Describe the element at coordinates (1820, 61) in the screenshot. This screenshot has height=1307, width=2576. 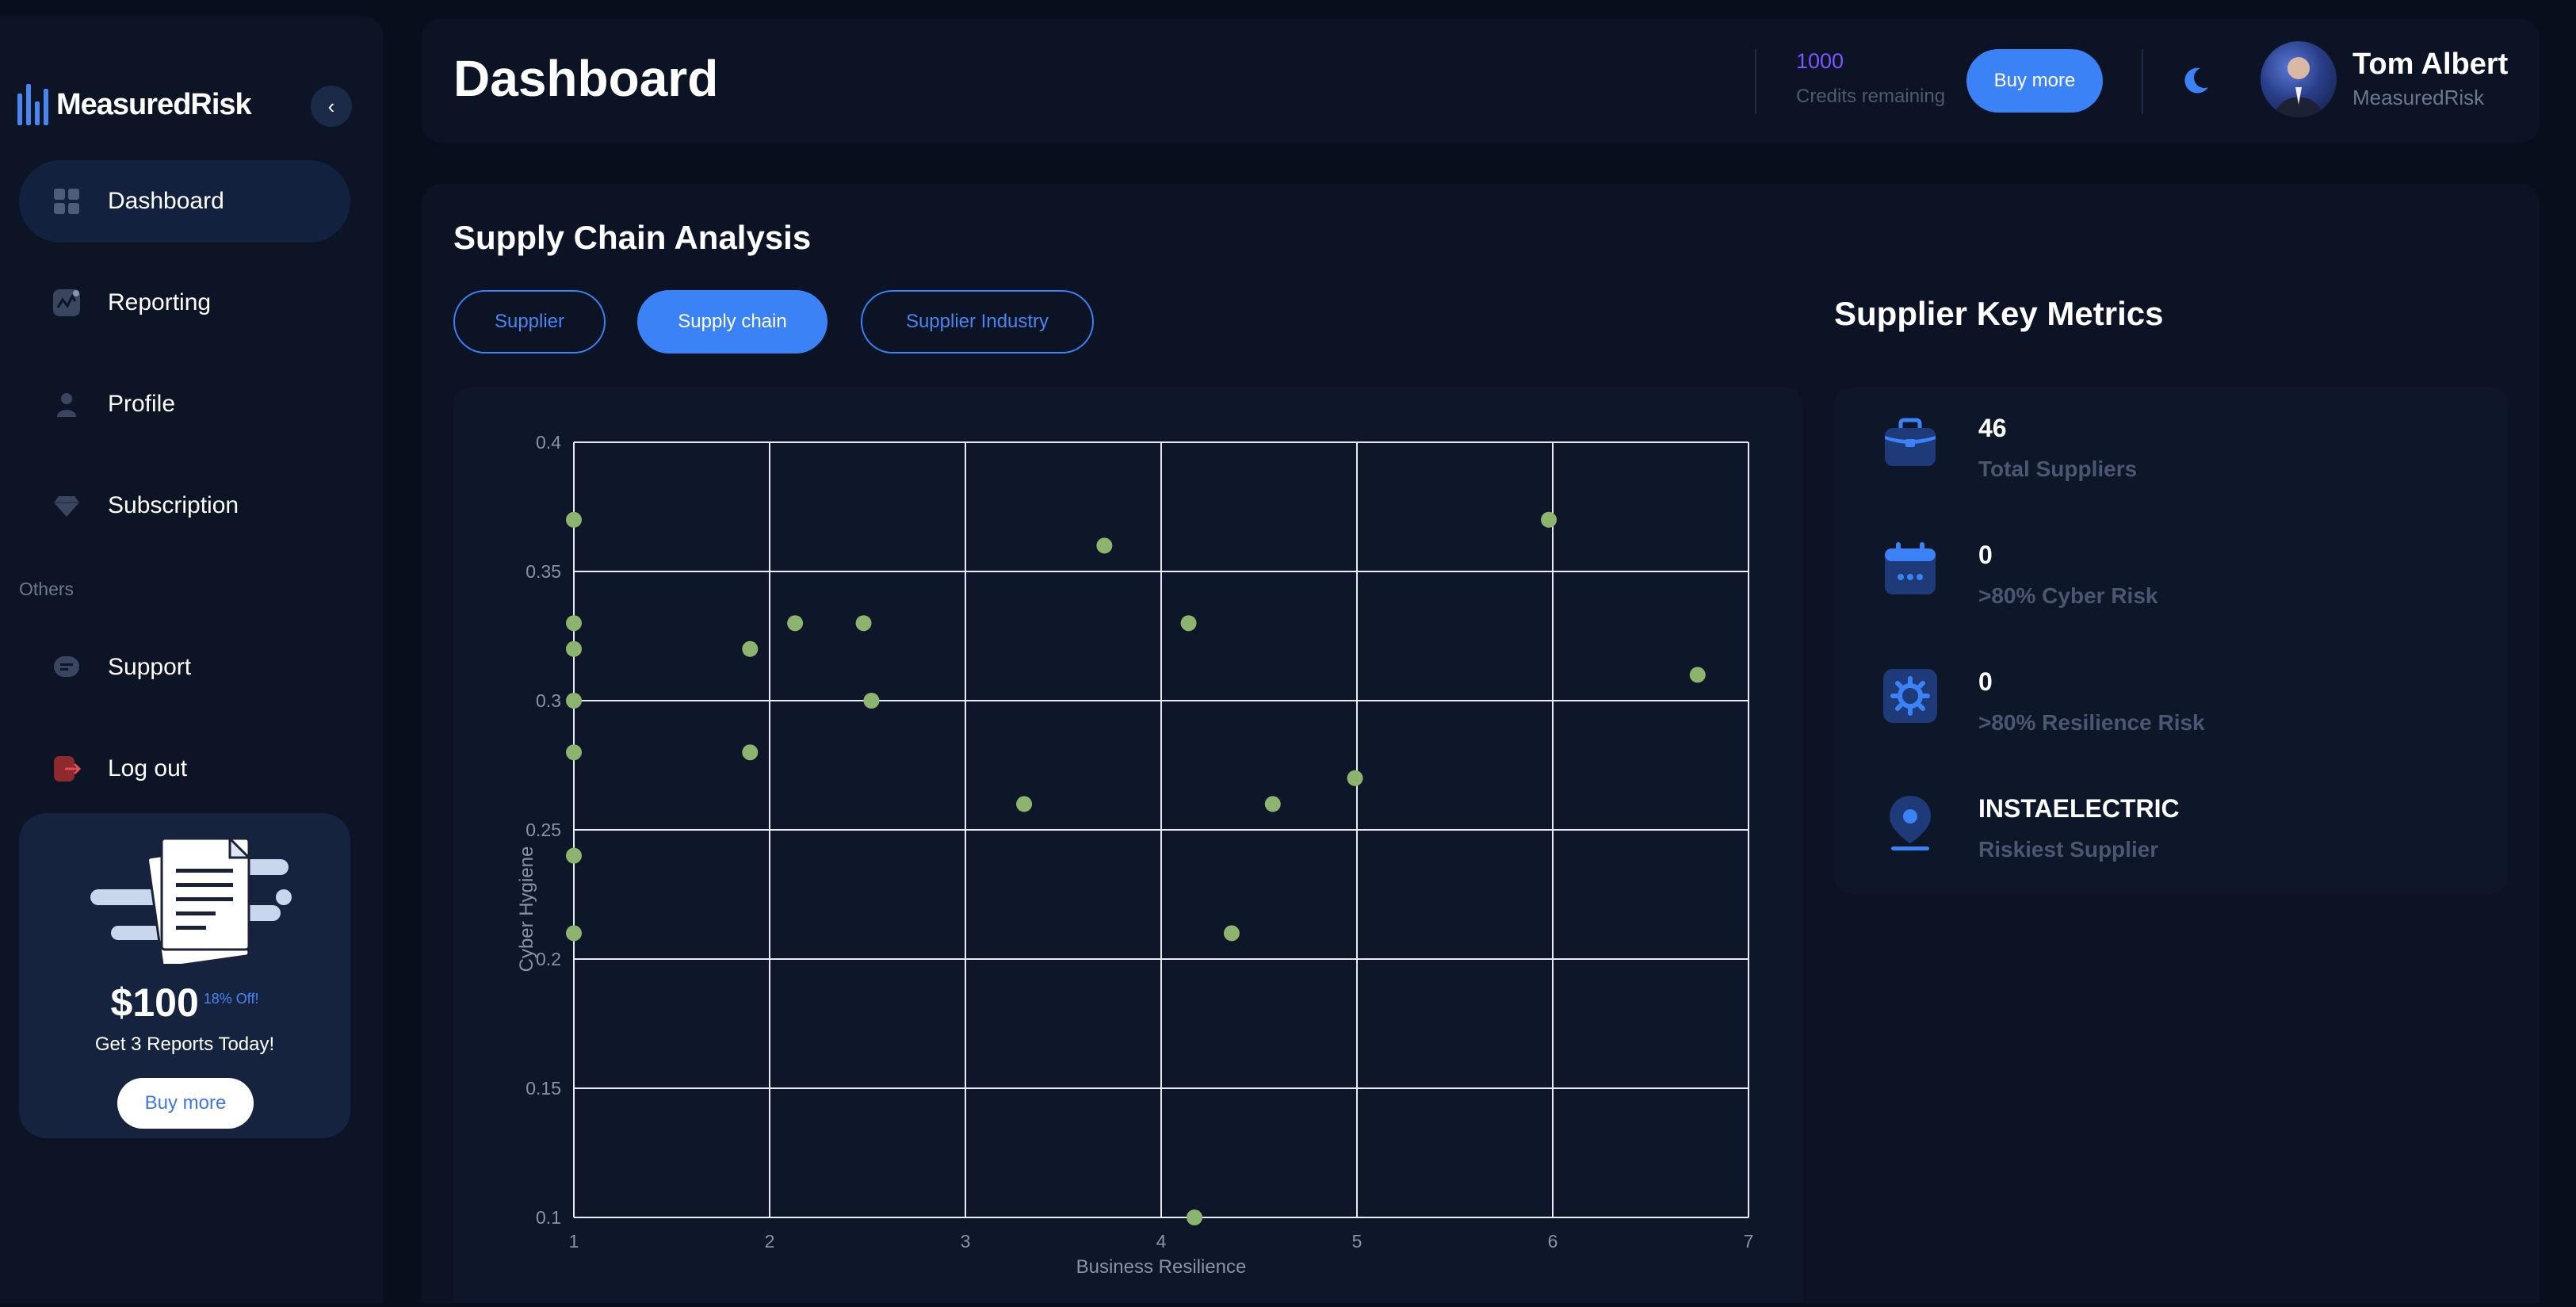
I see `credits-count: 1000` at that location.